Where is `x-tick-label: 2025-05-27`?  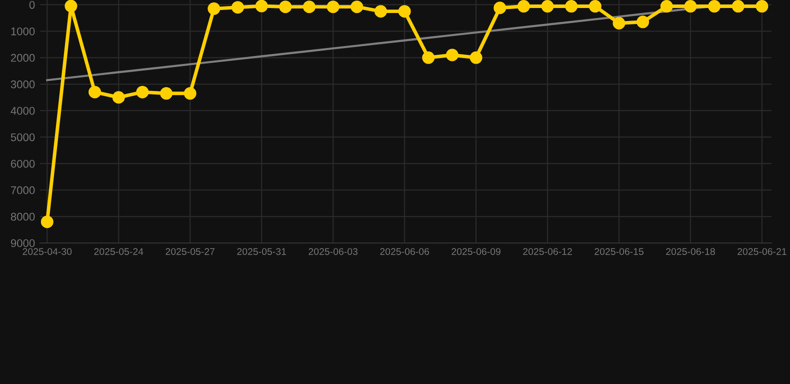 x-tick-label: 2025-05-27 is located at coordinates (190, 251).